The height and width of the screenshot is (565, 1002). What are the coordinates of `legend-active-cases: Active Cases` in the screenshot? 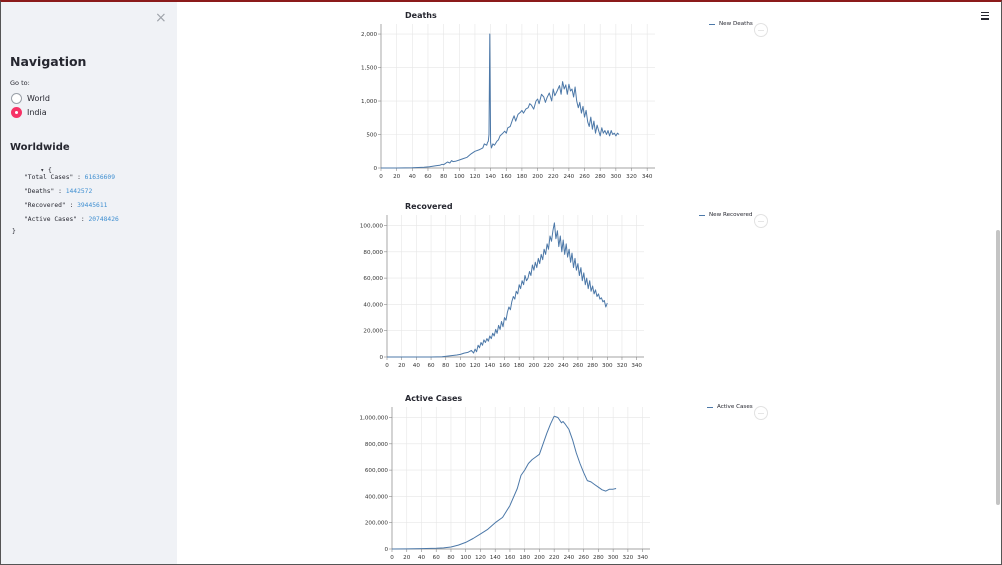 It's located at (730, 407).